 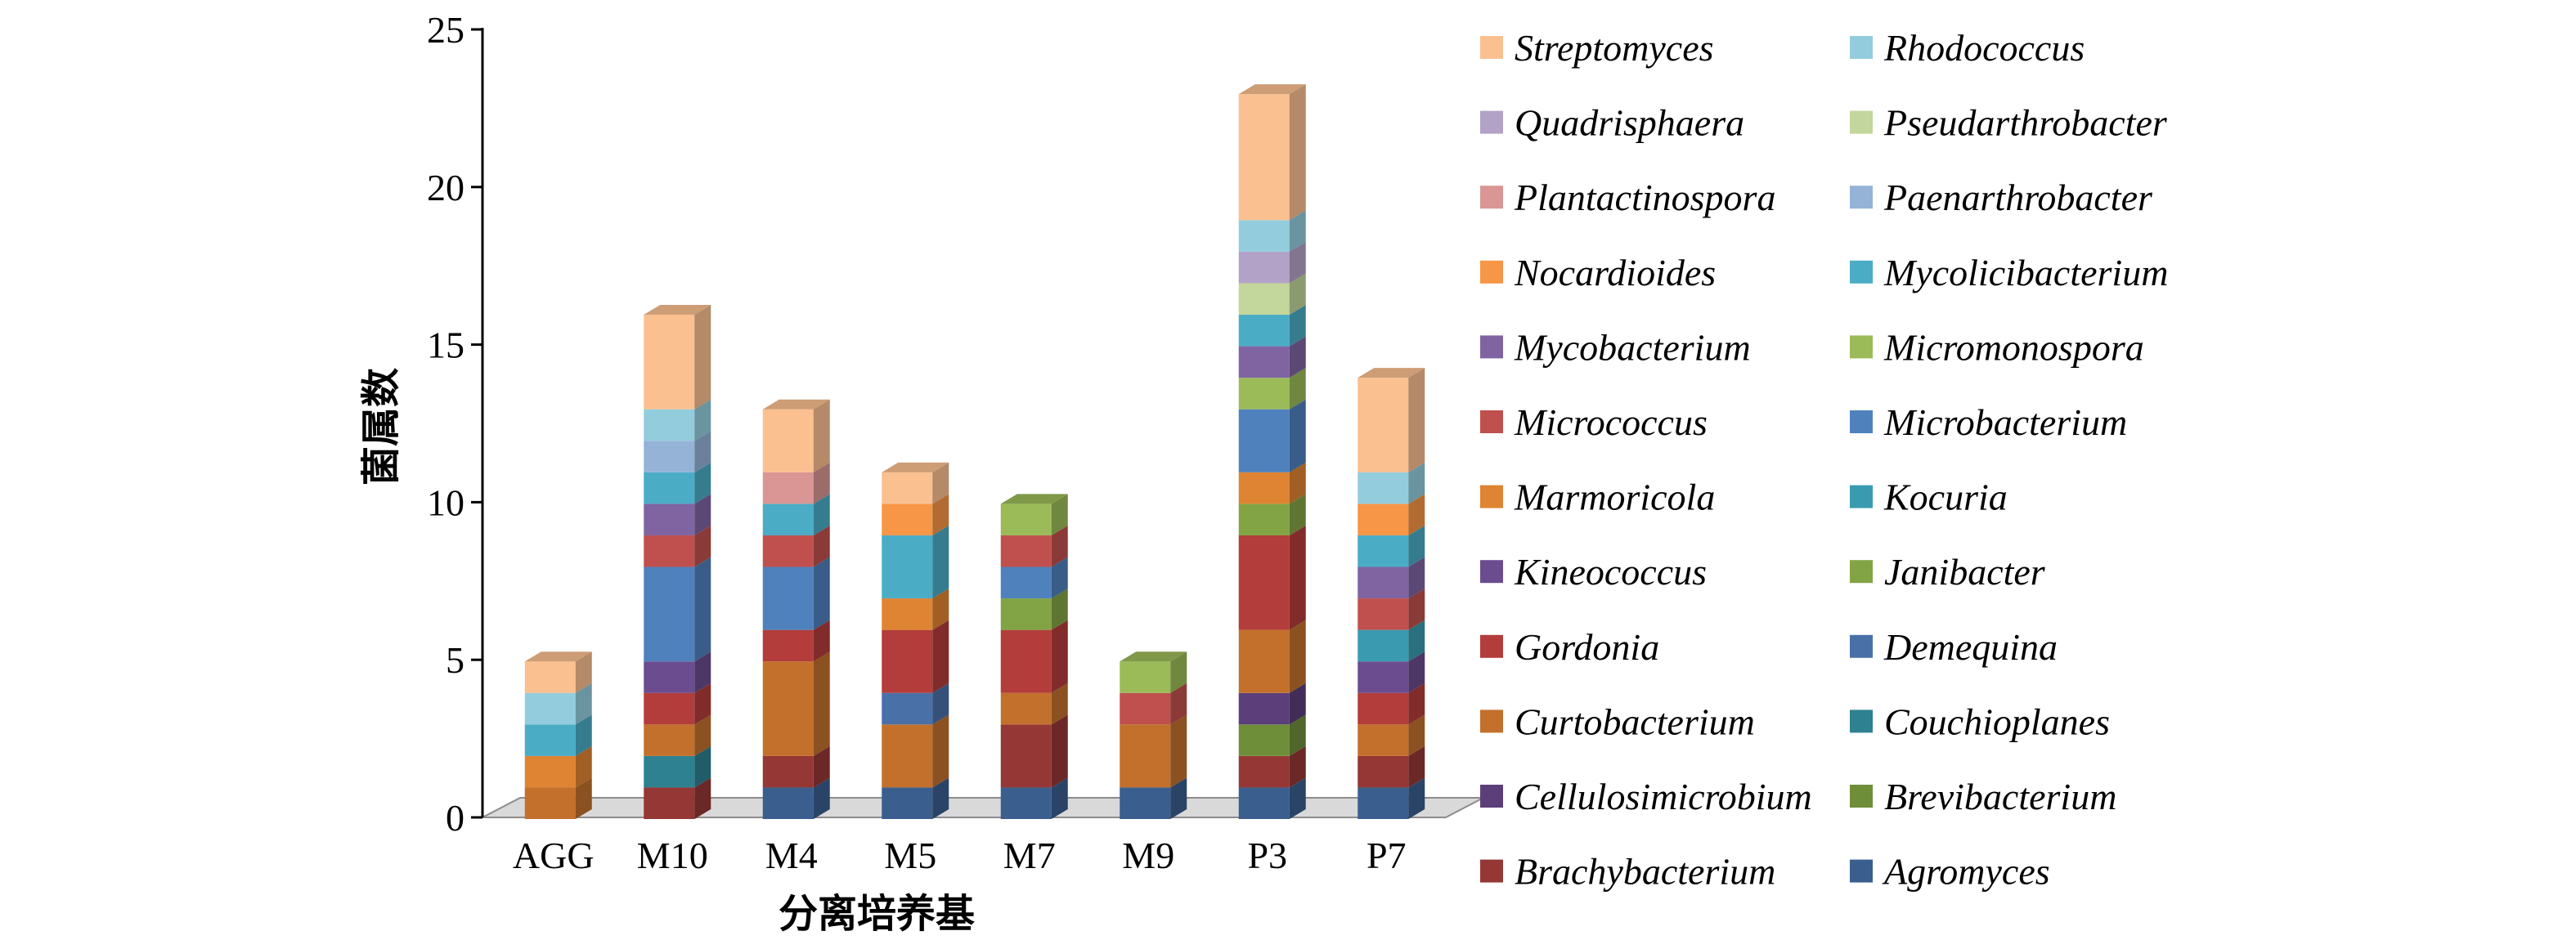 What do you see at coordinates (1597, 48) in the screenshot?
I see `legend-item: Streptomyces` at bounding box center [1597, 48].